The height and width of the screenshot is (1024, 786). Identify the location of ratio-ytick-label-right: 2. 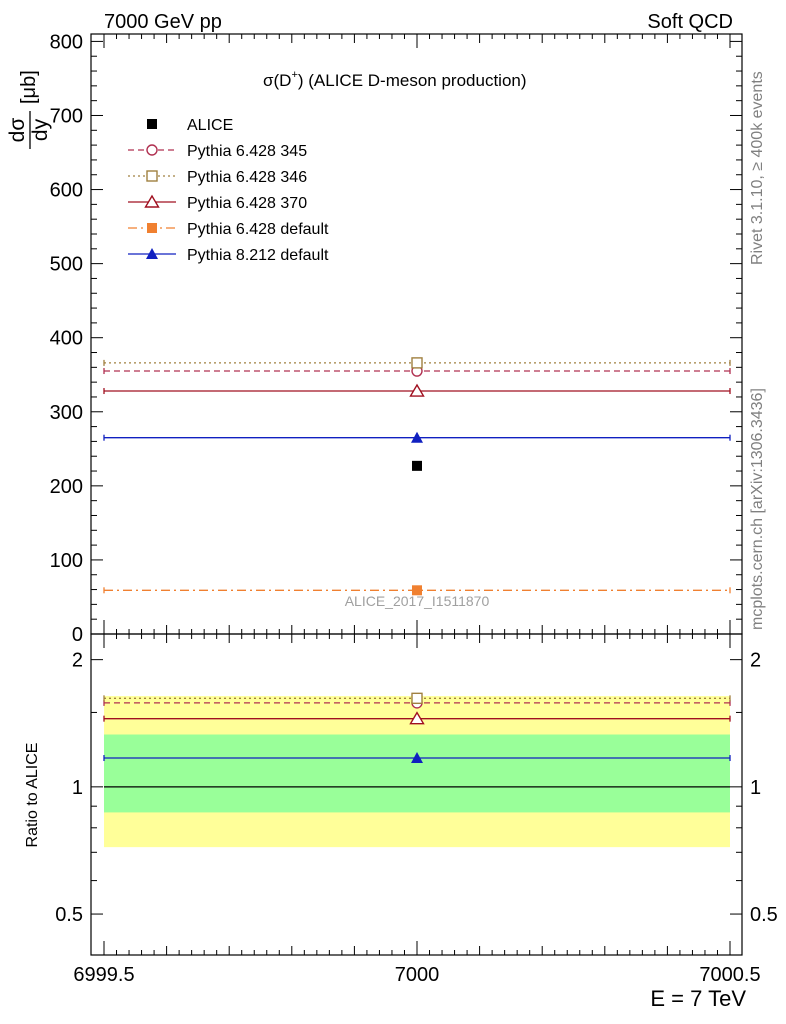
(755, 661).